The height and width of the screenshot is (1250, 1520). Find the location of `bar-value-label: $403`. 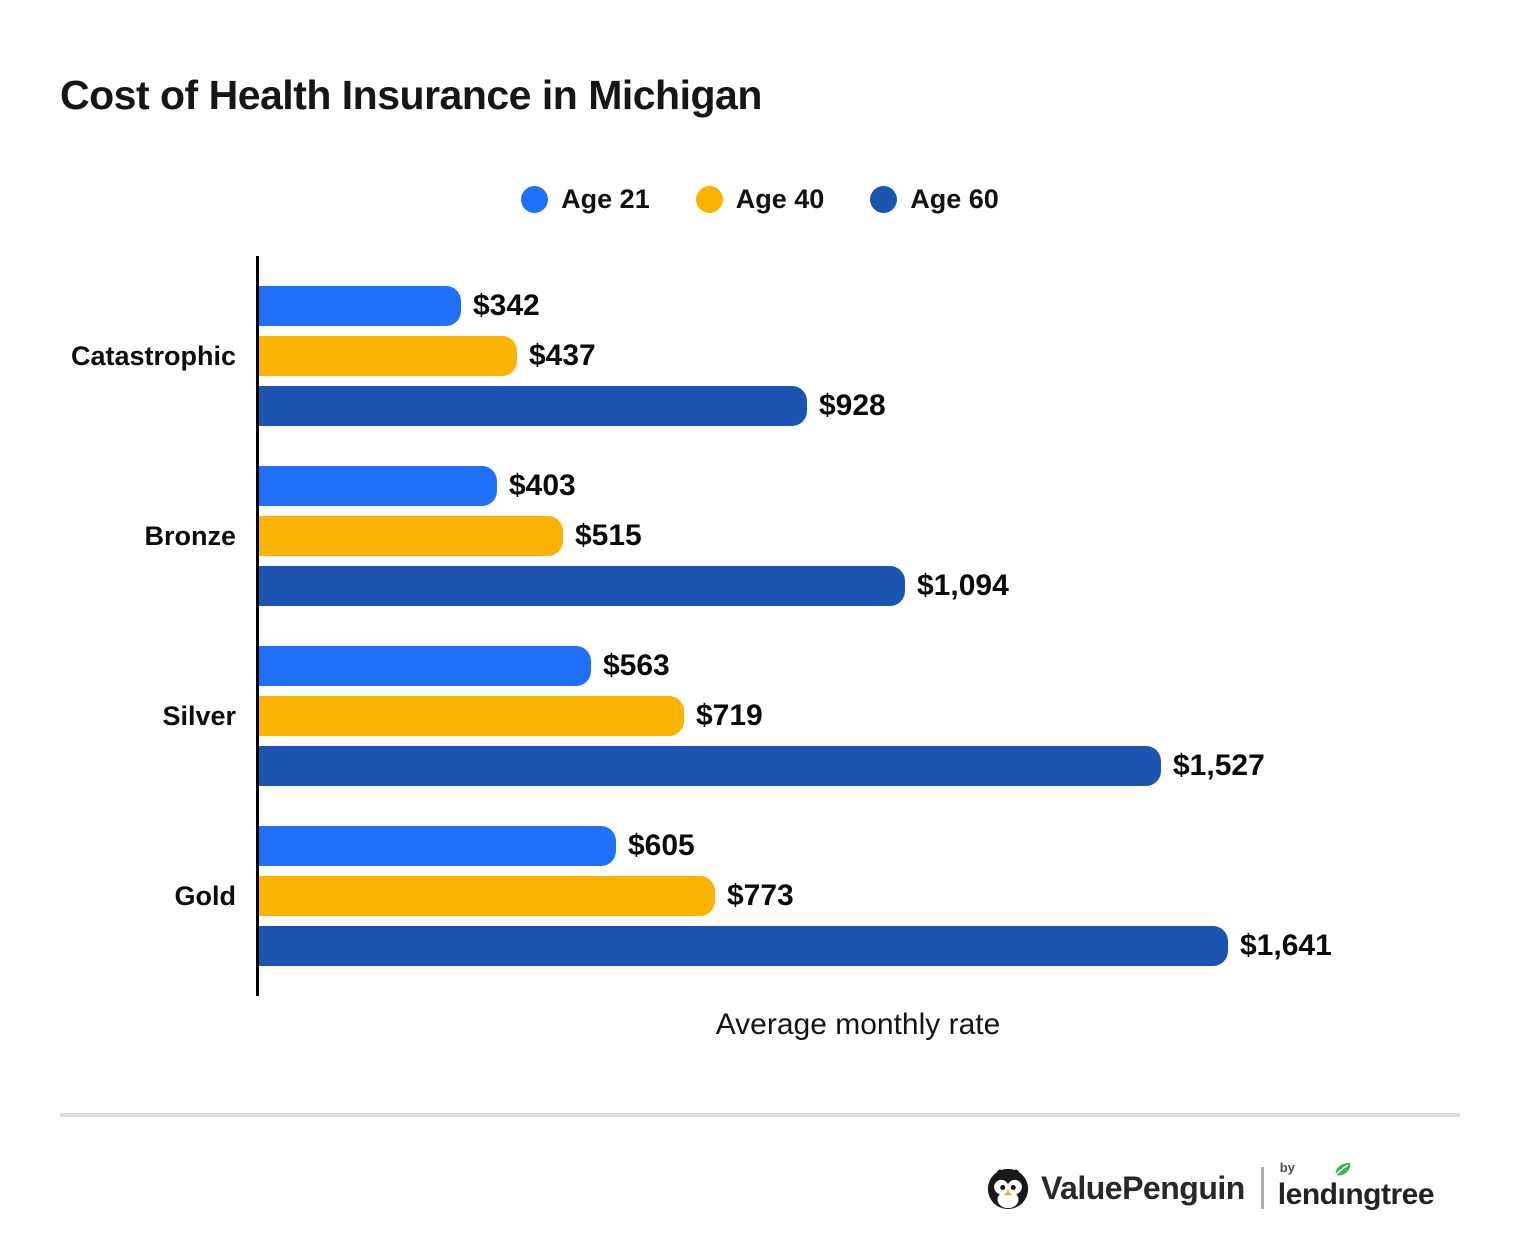

bar-value-label: $403 is located at coordinates (542, 485).